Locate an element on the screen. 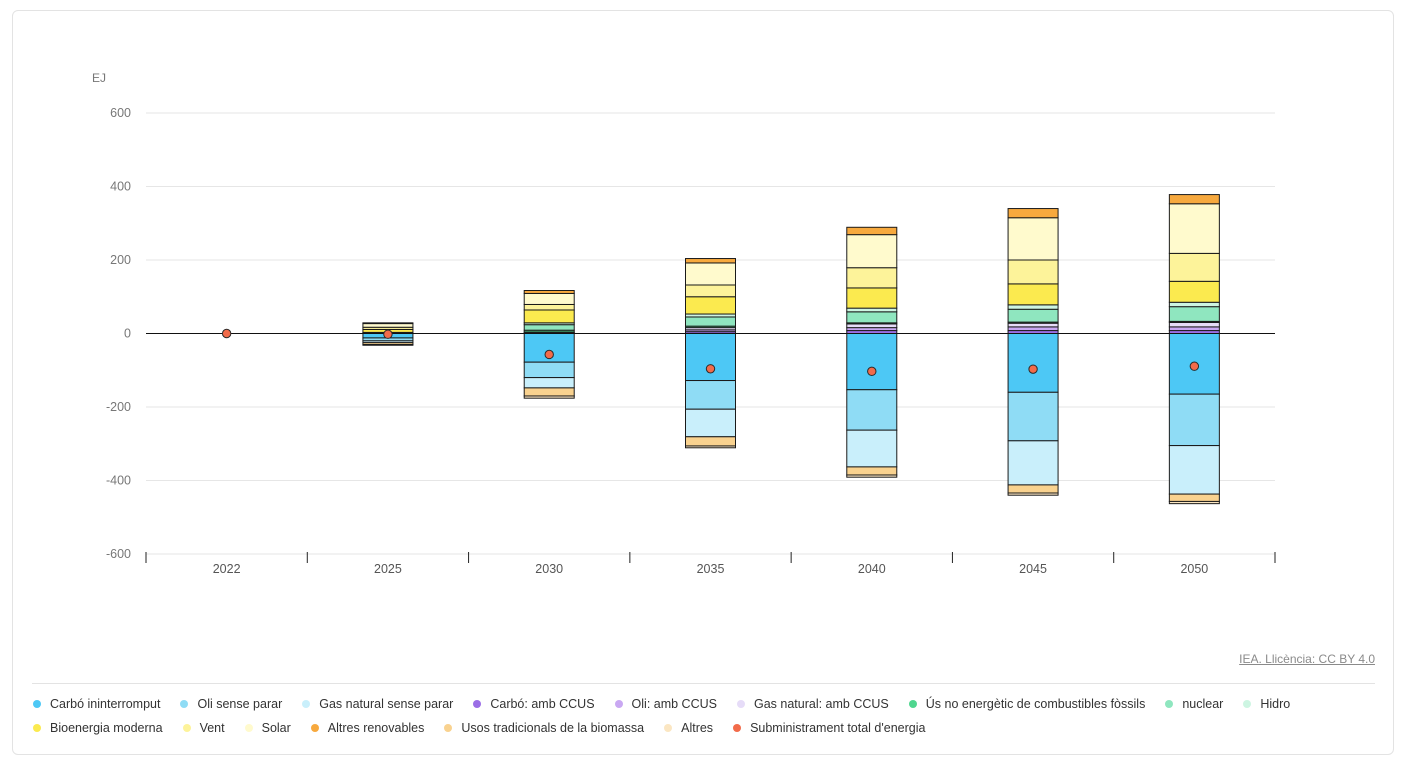  legend-label: Subministrament total d'energia is located at coordinates (838, 728).